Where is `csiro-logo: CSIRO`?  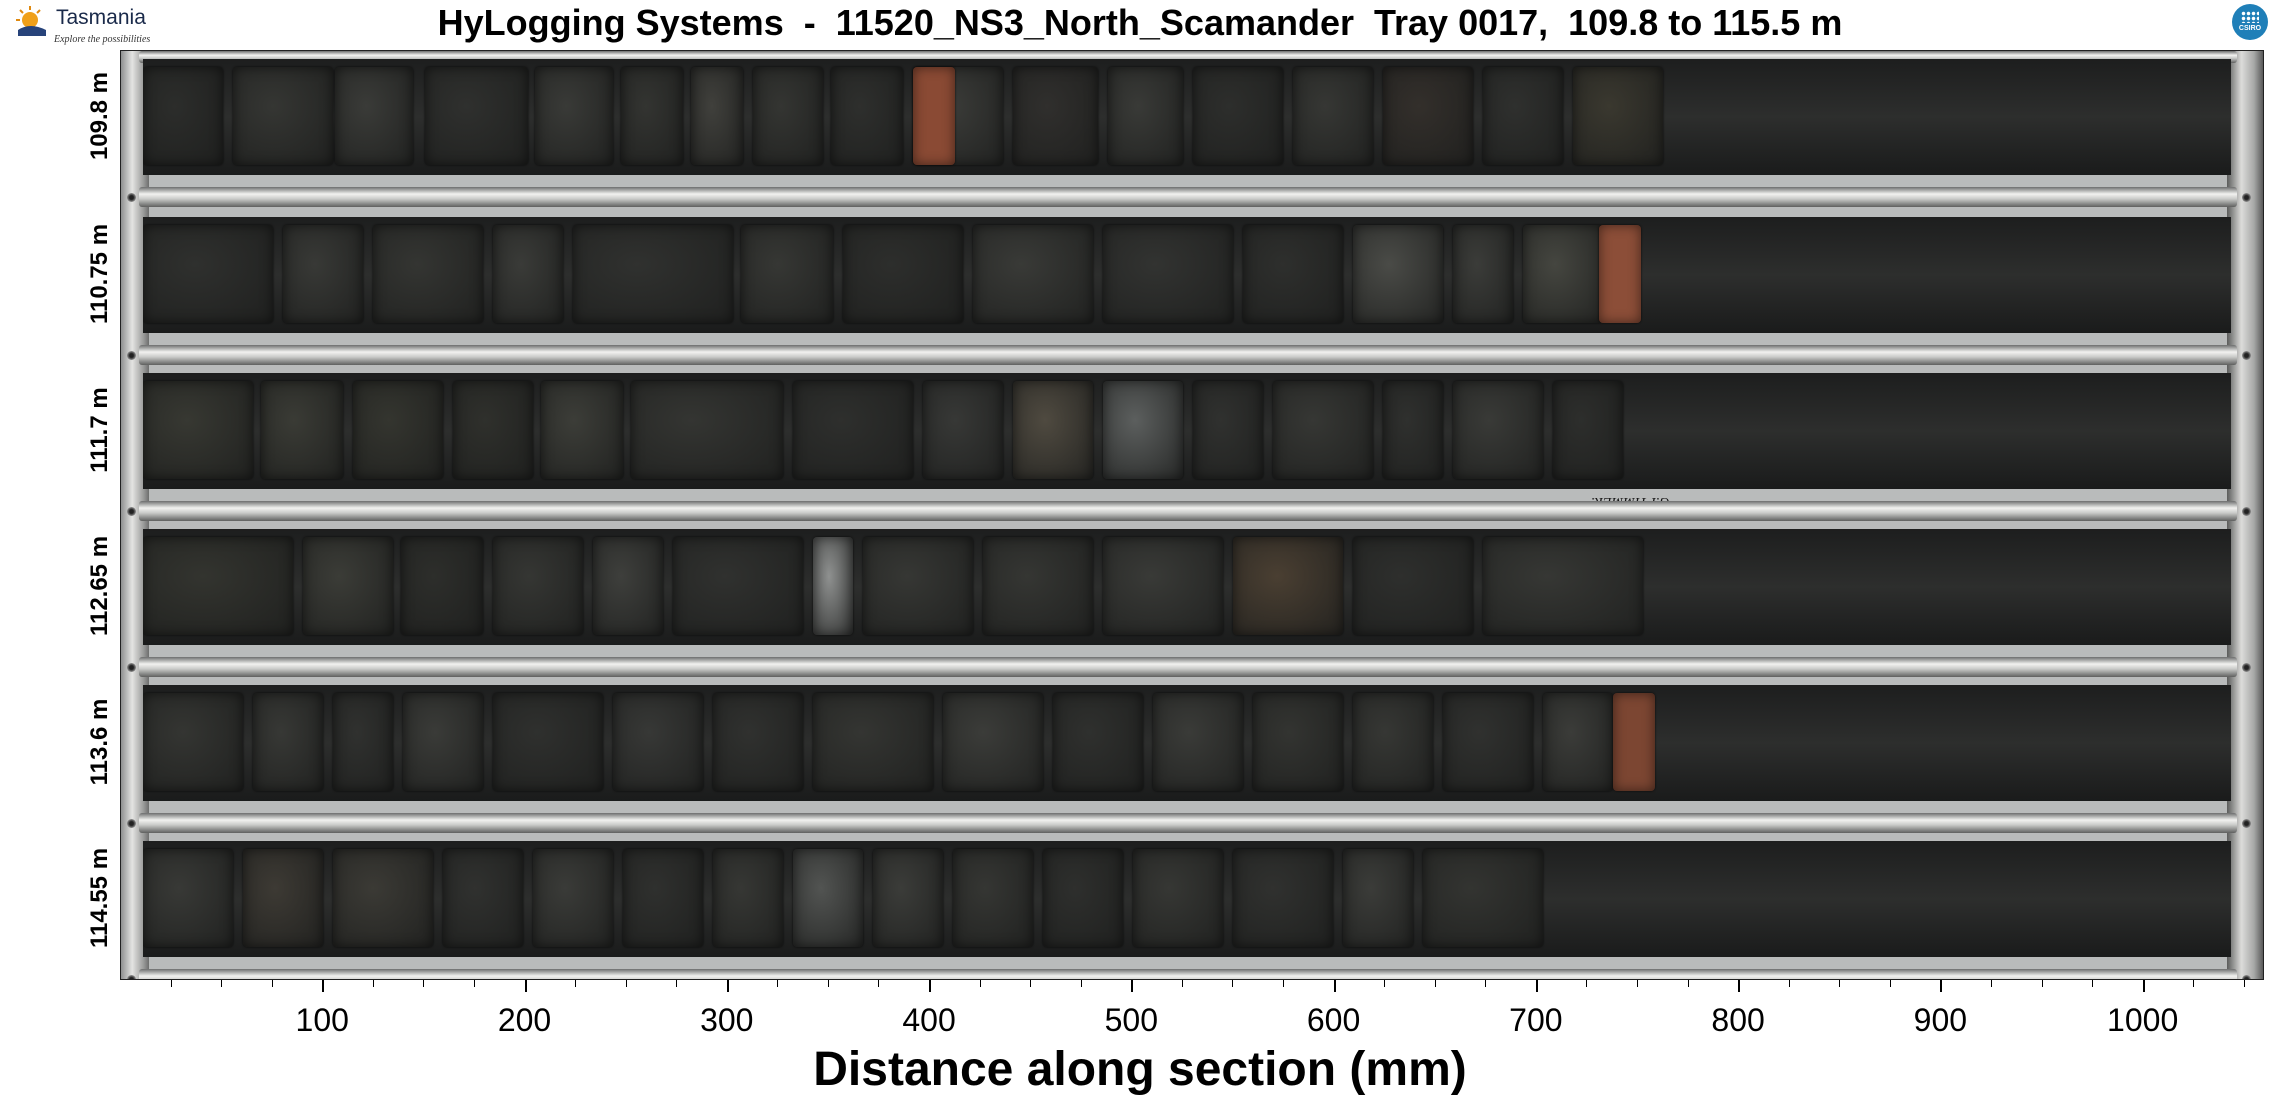 csiro-logo: CSIRO is located at coordinates (2250, 22).